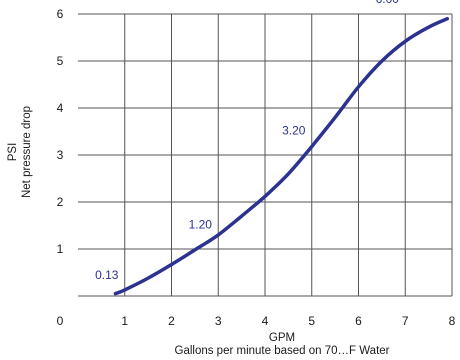 The height and width of the screenshot is (360, 460). What do you see at coordinates (60, 108) in the screenshot?
I see `y-tick-label: 4` at bounding box center [60, 108].